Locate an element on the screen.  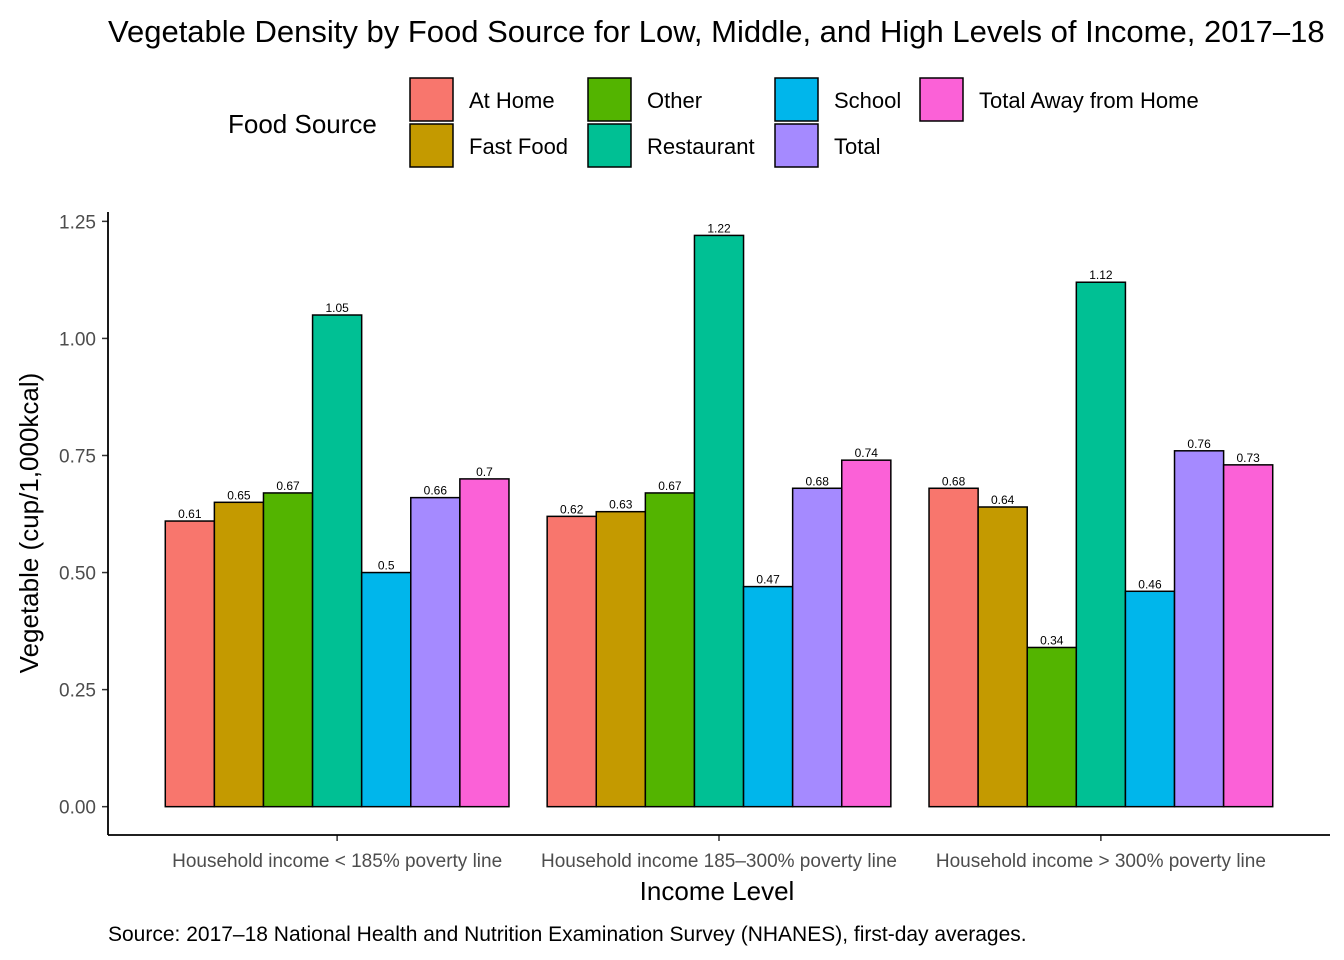
legend-label: School is located at coordinates (867, 100).